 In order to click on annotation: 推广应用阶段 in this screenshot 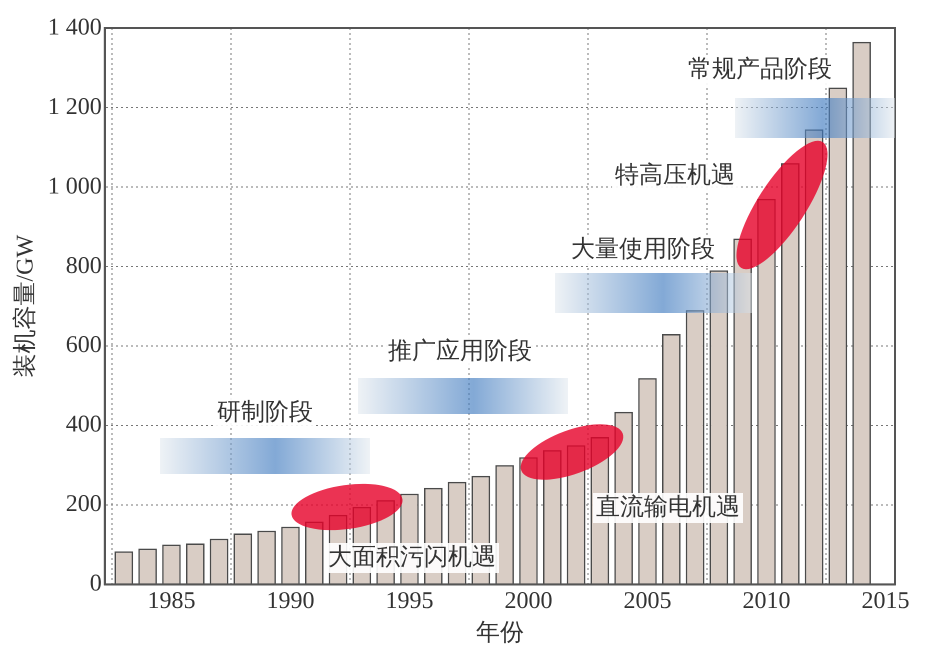, I will do `click(460, 350)`.